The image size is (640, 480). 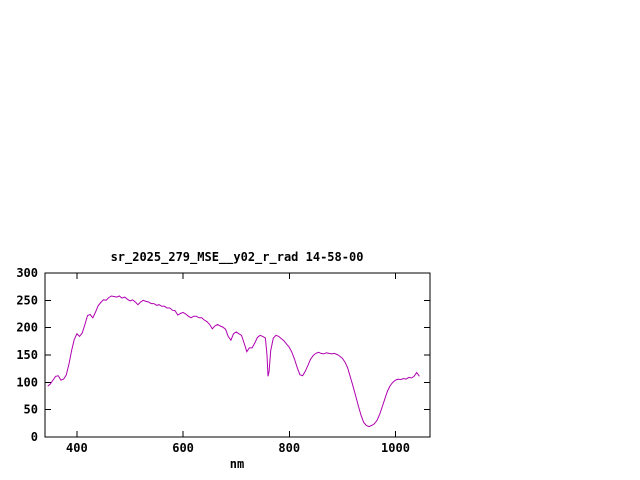 What do you see at coordinates (27, 328) in the screenshot?
I see `y-tick-label: 200` at bounding box center [27, 328].